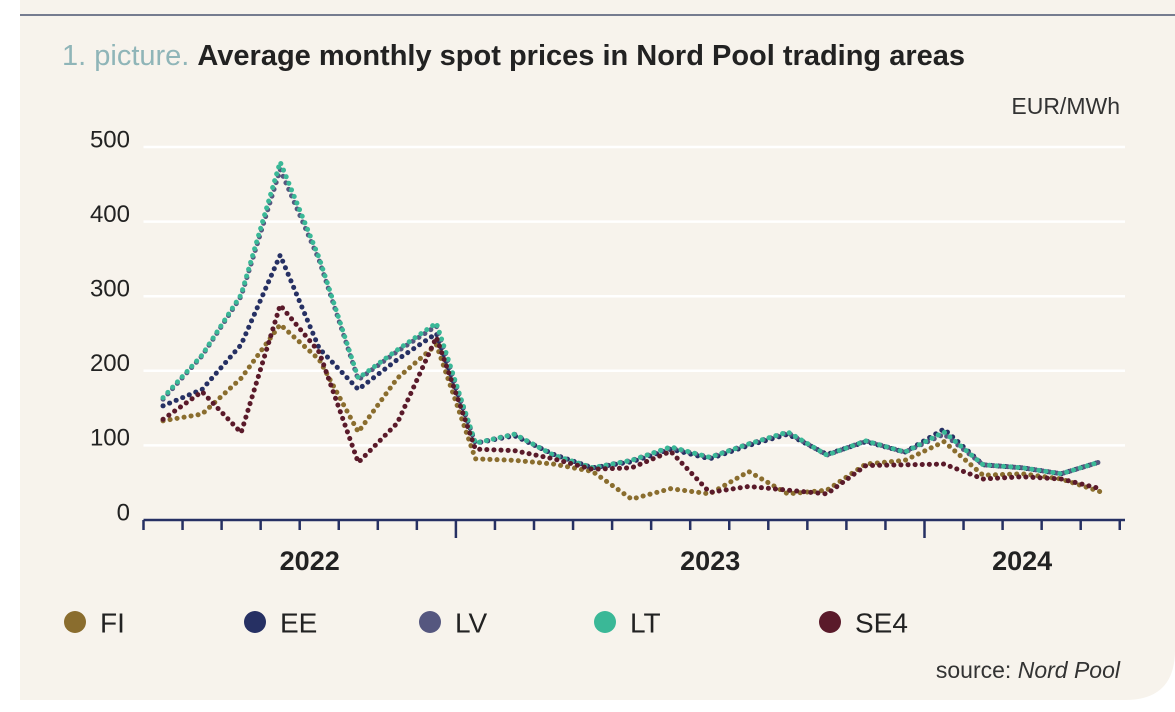 The image size is (1175, 712). I want to click on source-label: source:, so click(973, 670).